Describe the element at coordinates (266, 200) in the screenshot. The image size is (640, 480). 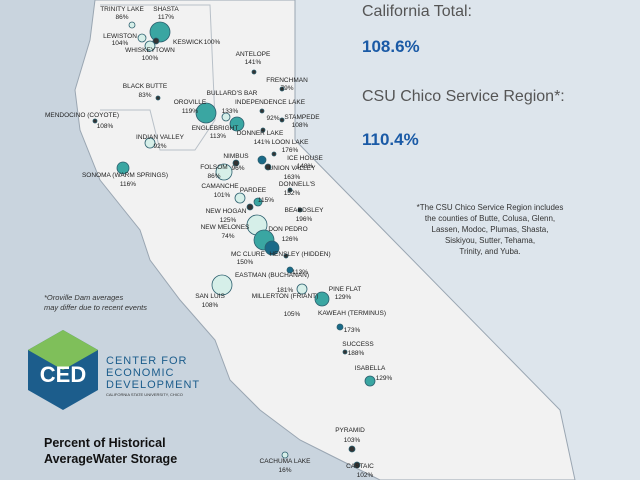
I see `reservoir-pct: 115%` at that location.